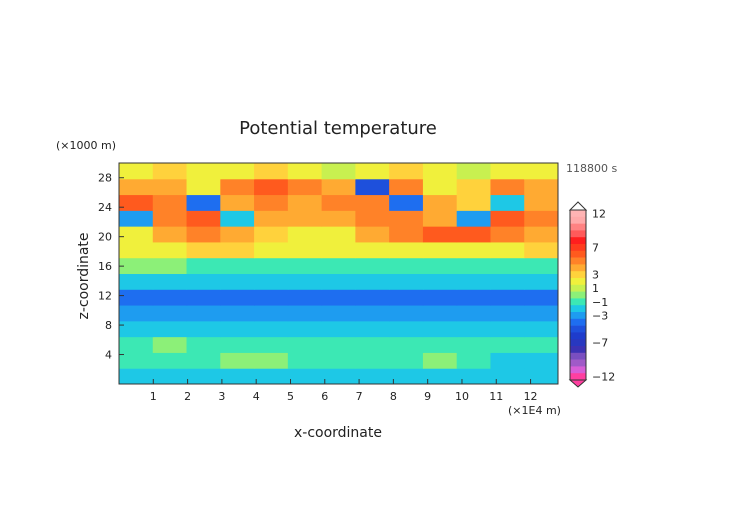  I want to click on x-tick-label: 6, so click(324, 396).